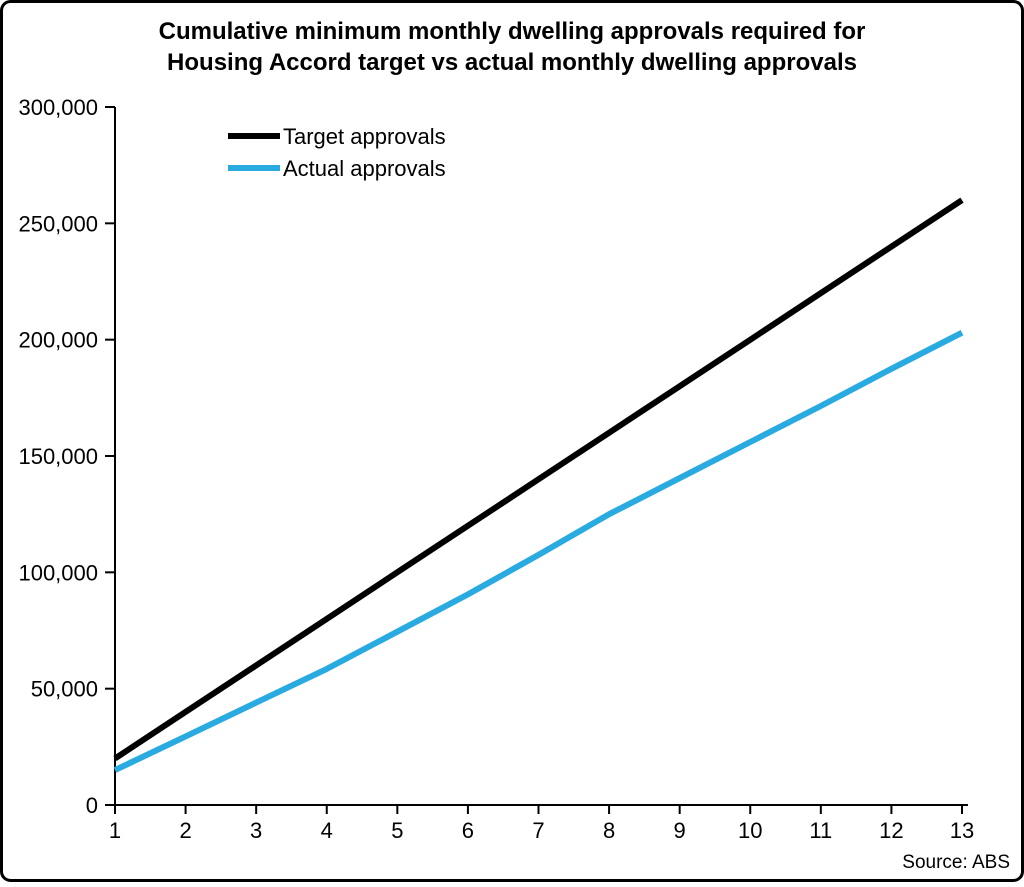 The image size is (1024, 887). Describe the element at coordinates (58, 107) in the screenshot. I see `y-tick-label: 300,000` at that location.